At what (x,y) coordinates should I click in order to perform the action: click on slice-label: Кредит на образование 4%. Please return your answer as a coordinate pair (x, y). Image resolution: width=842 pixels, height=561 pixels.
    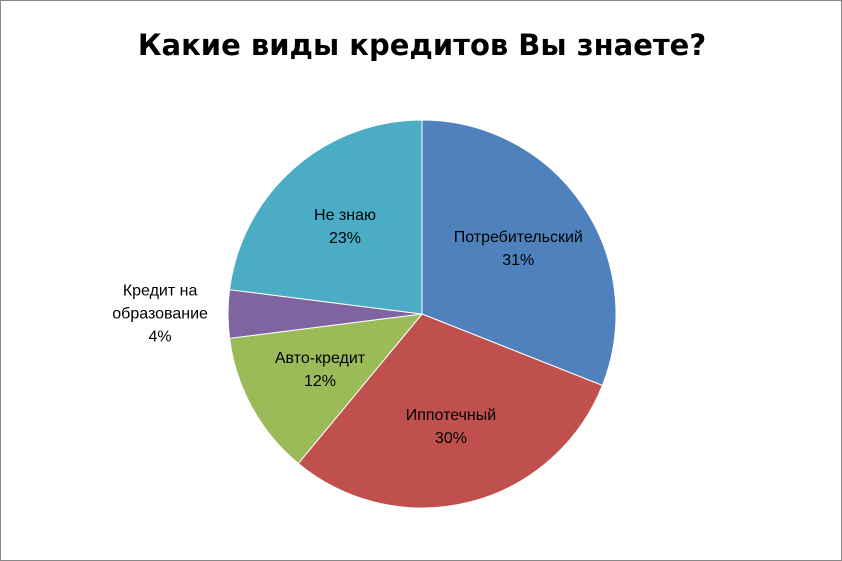
    Looking at the image, I should click on (160, 314).